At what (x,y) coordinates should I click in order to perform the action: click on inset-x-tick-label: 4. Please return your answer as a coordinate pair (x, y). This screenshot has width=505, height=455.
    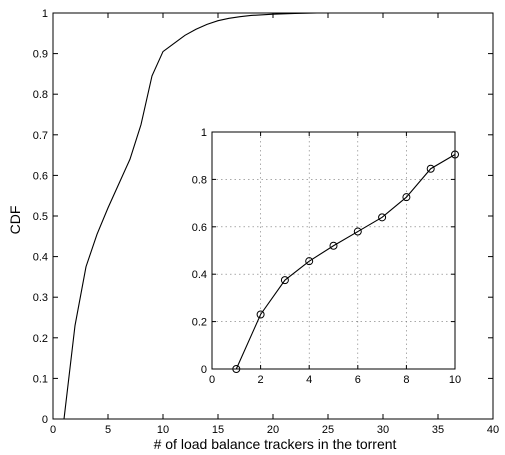
    Looking at the image, I should click on (309, 380).